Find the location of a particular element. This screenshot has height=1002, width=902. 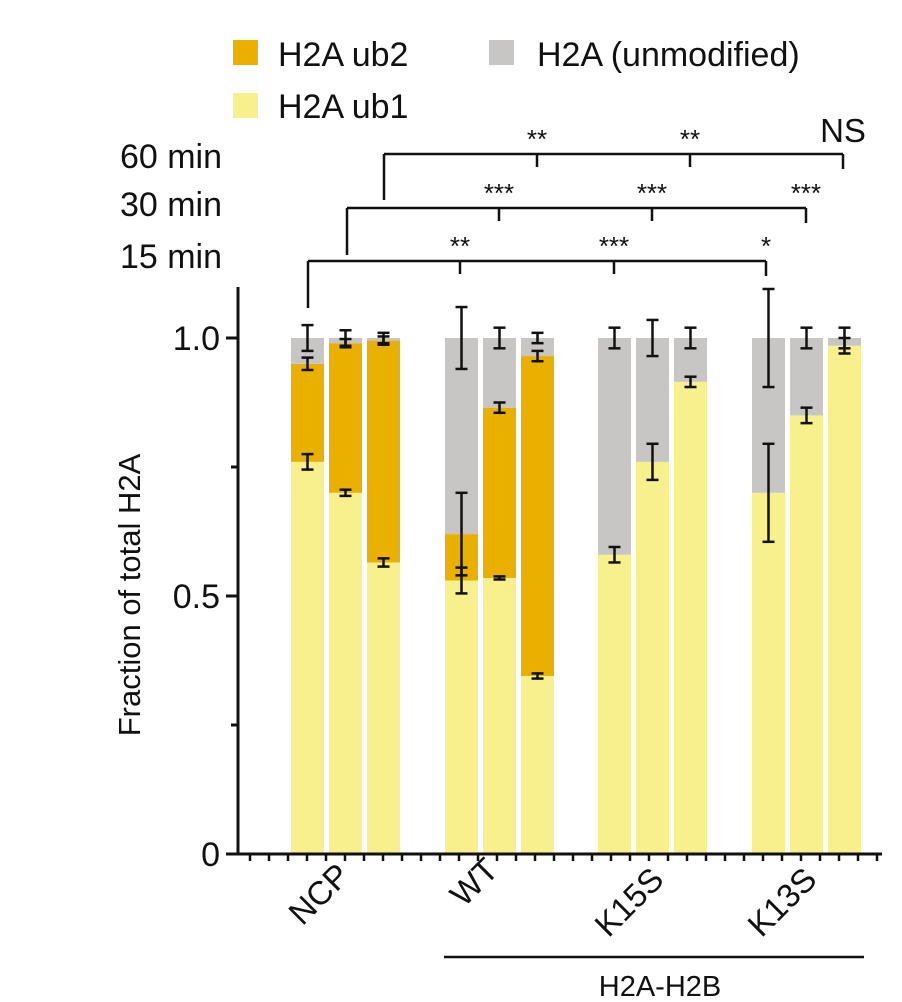

legend-label-h2a-ub2: H2A ub2 is located at coordinates (343, 55).